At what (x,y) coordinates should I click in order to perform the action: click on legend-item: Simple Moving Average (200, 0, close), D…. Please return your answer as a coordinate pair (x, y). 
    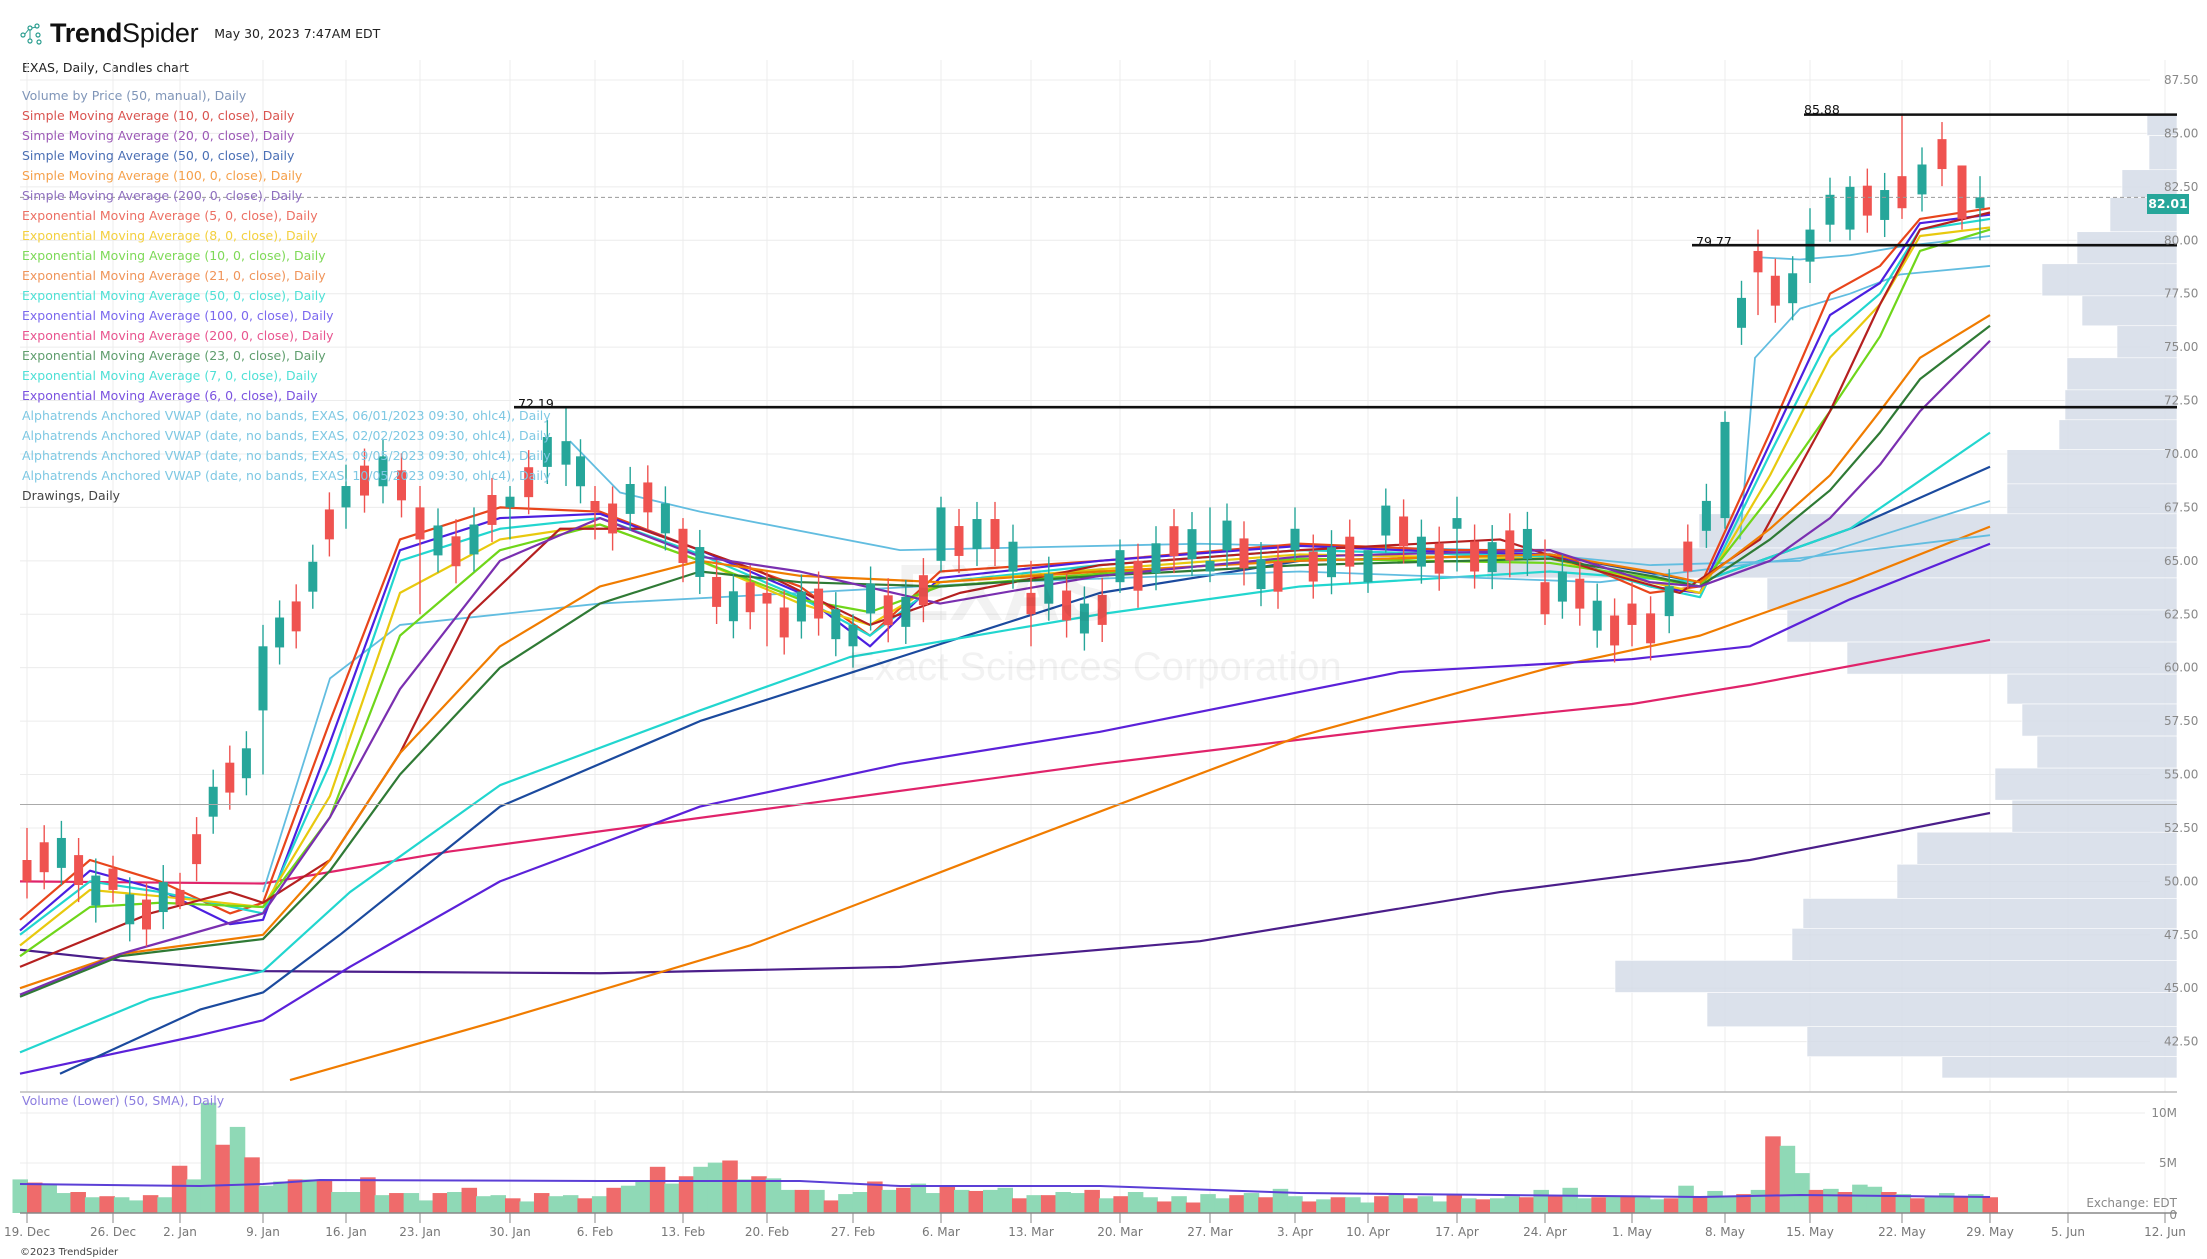
    Looking at the image, I should click on (162, 195).